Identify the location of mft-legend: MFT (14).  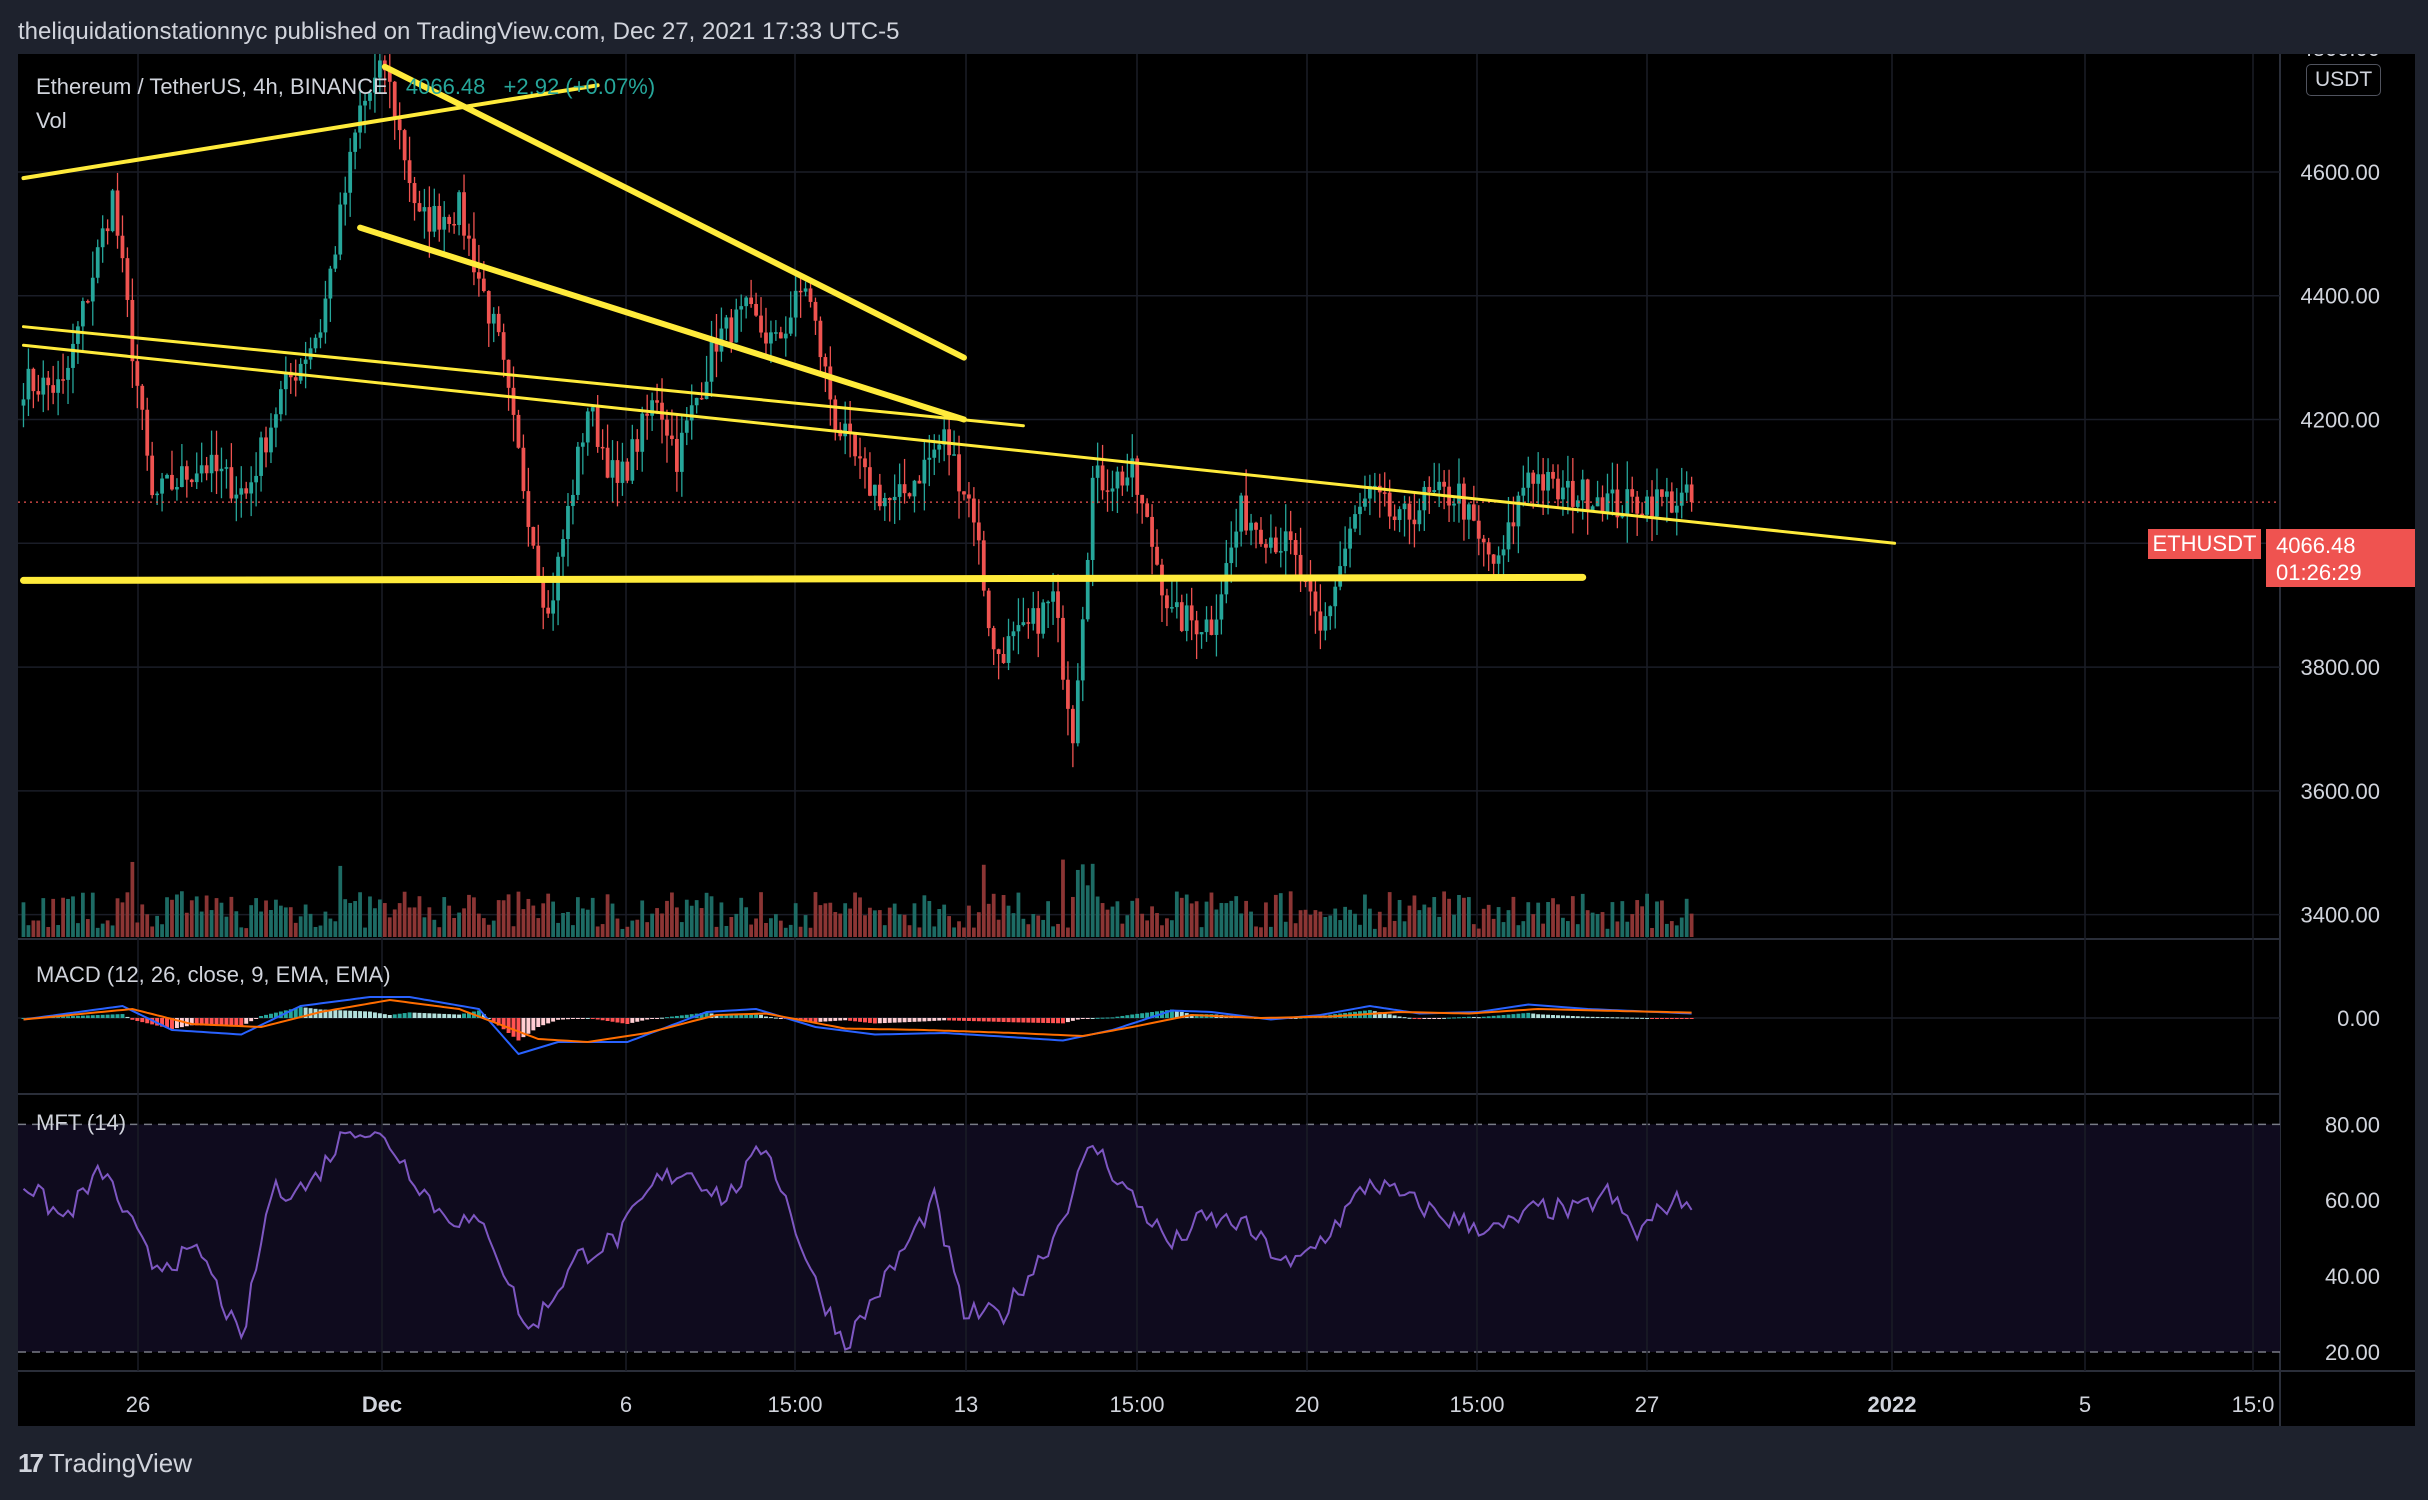
(81, 1122).